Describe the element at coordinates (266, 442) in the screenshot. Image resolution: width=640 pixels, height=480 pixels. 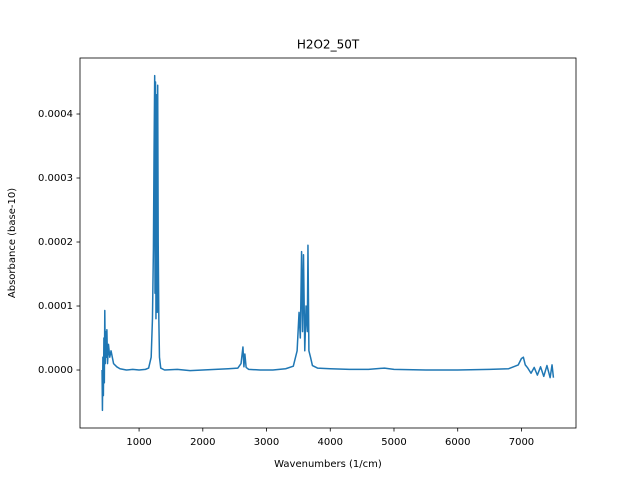
I see `x-tick-label: 3000` at that location.